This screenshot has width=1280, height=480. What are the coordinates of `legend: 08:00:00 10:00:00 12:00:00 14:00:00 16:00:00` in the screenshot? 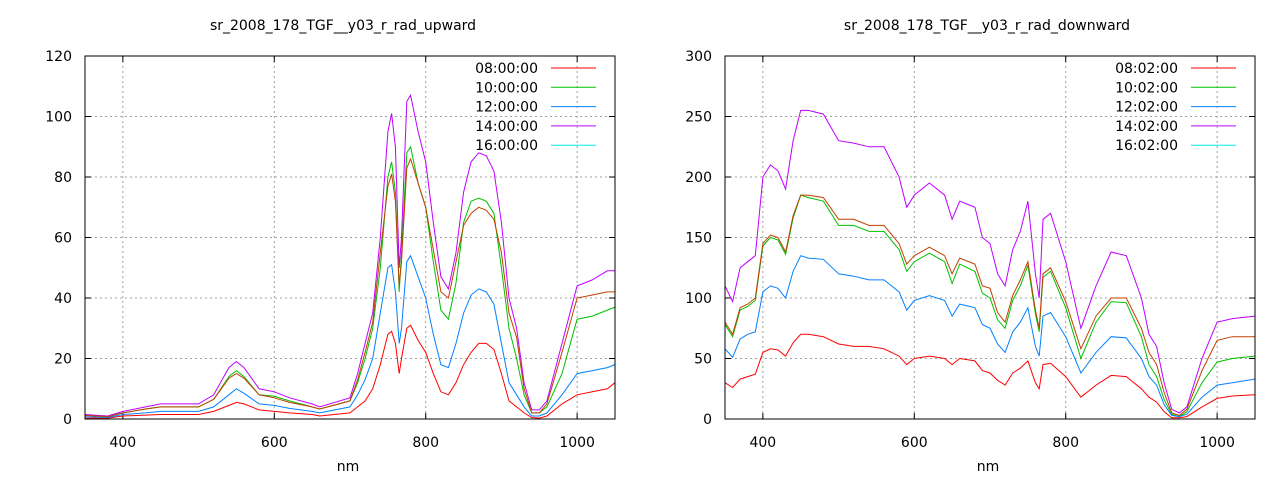 It's located at (535, 107).